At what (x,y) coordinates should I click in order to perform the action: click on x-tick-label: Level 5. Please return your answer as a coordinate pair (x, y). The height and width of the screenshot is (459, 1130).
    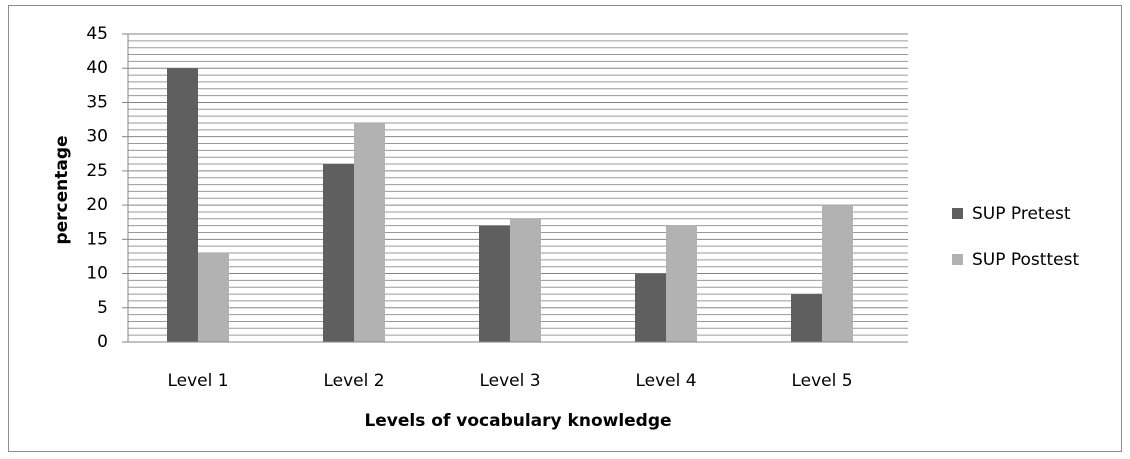
    Looking at the image, I should click on (821, 381).